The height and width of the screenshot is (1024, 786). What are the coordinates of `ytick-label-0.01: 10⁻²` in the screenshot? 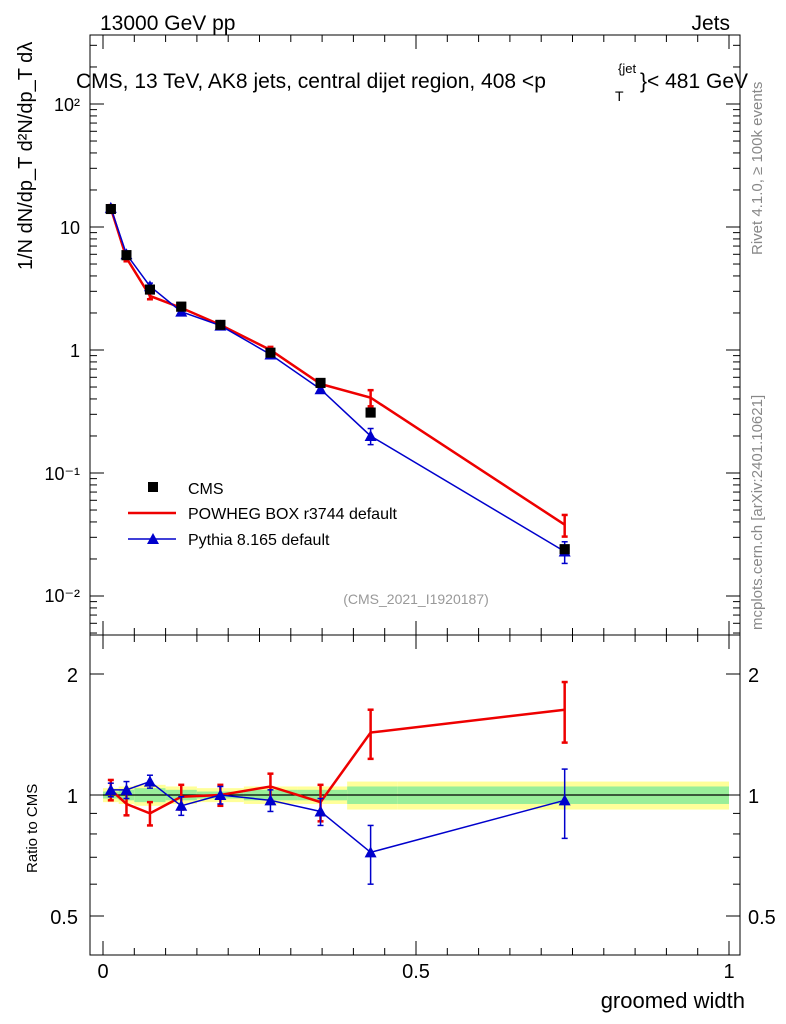 It's located at (62, 596).